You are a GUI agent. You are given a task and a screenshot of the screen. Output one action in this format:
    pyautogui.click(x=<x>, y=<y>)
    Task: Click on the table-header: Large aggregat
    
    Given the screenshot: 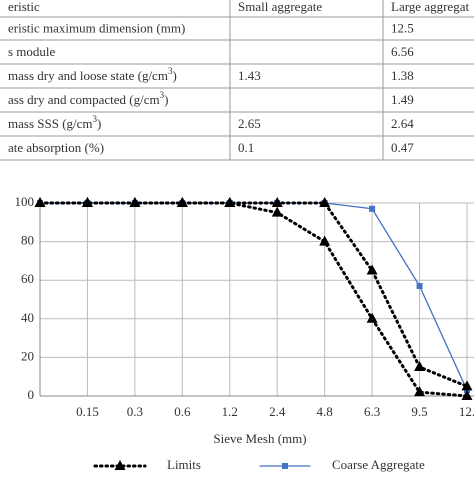 What is the action you would take?
    pyautogui.click(x=430, y=7)
    